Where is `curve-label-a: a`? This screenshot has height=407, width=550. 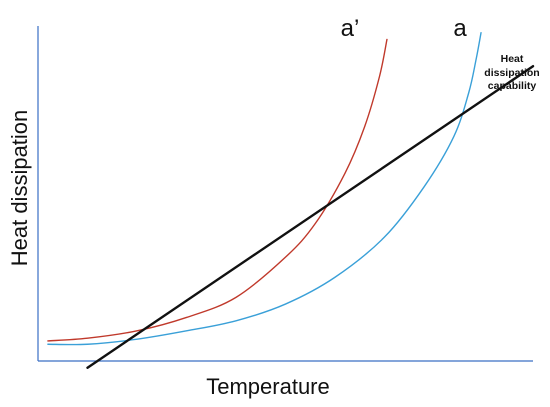 curve-label-a: a is located at coordinates (460, 28).